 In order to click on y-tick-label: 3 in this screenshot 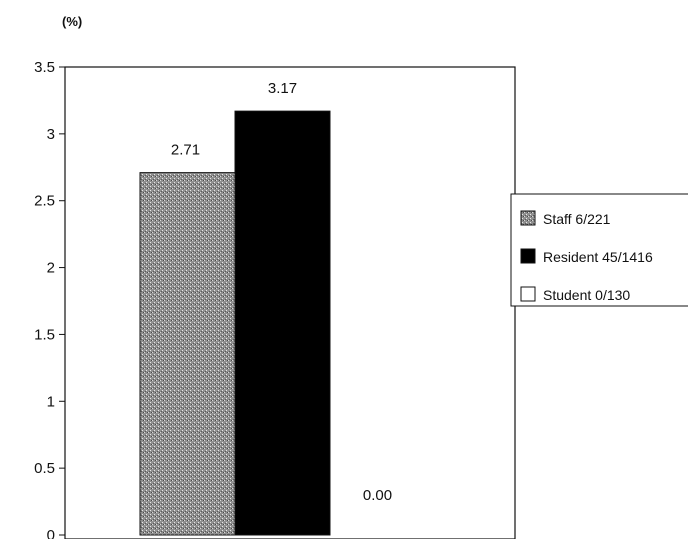, I will do `click(51, 134)`.